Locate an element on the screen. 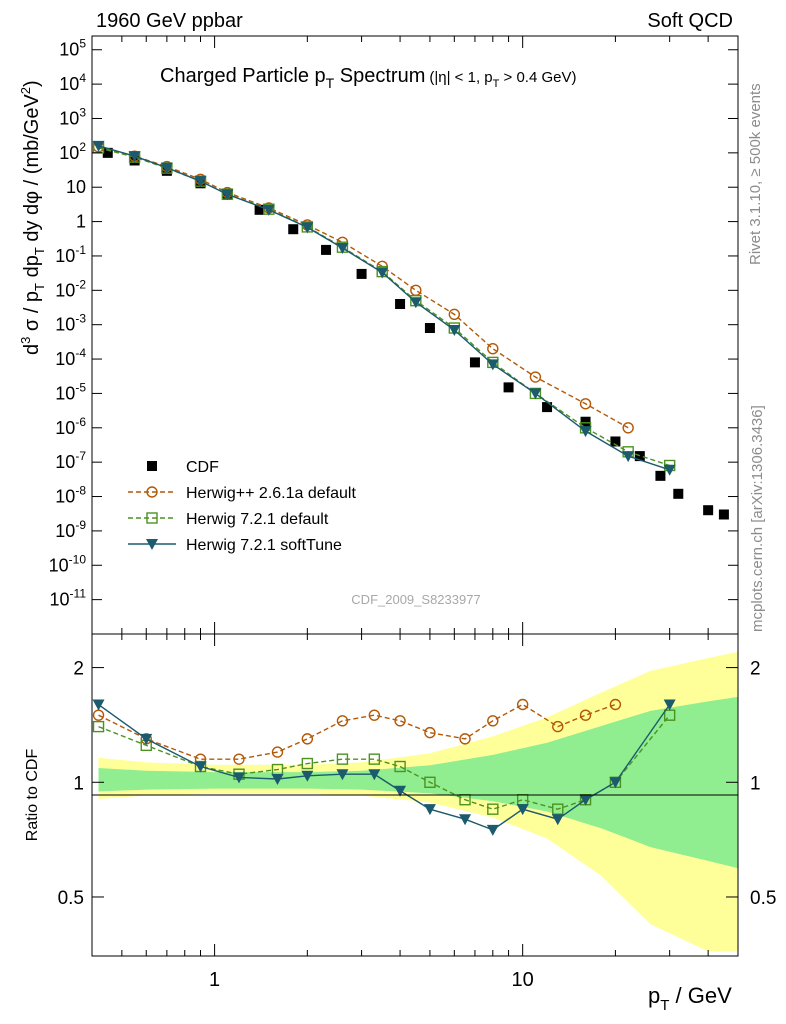 This screenshot has height=1024, width=786. ratio-tick-label-left: 0.5 is located at coordinates (71, 898).